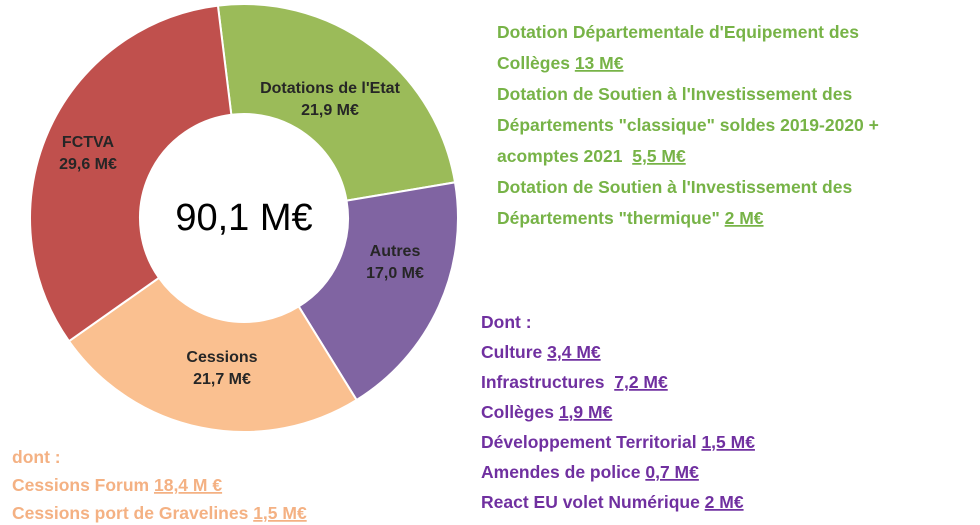  What do you see at coordinates (88, 164) in the screenshot?
I see `slice-value: 29,6 M€` at bounding box center [88, 164].